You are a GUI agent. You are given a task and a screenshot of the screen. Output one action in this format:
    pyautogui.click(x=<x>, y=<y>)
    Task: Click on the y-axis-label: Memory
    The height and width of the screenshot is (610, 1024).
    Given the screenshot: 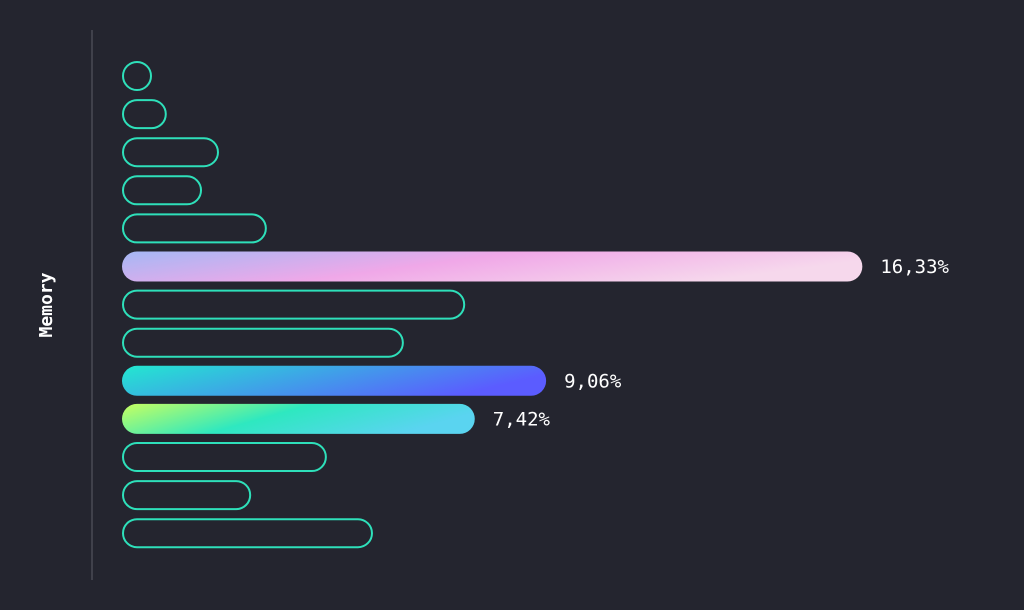 What is the action you would take?
    pyautogui.click(x=46, y=304)
    